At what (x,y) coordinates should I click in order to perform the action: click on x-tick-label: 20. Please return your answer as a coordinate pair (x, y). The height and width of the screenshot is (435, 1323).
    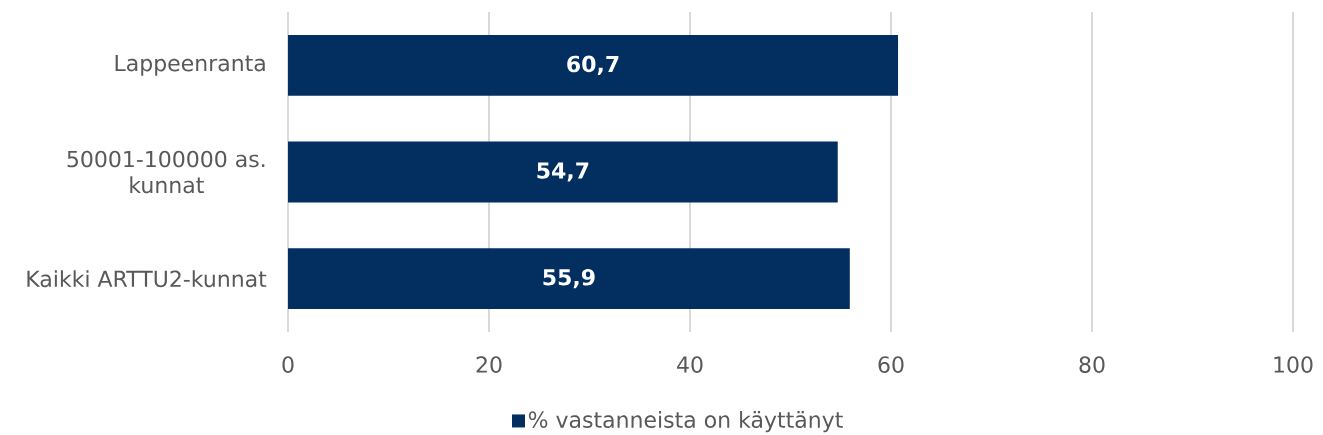
    Looking at the image, I should click on (489, 364).